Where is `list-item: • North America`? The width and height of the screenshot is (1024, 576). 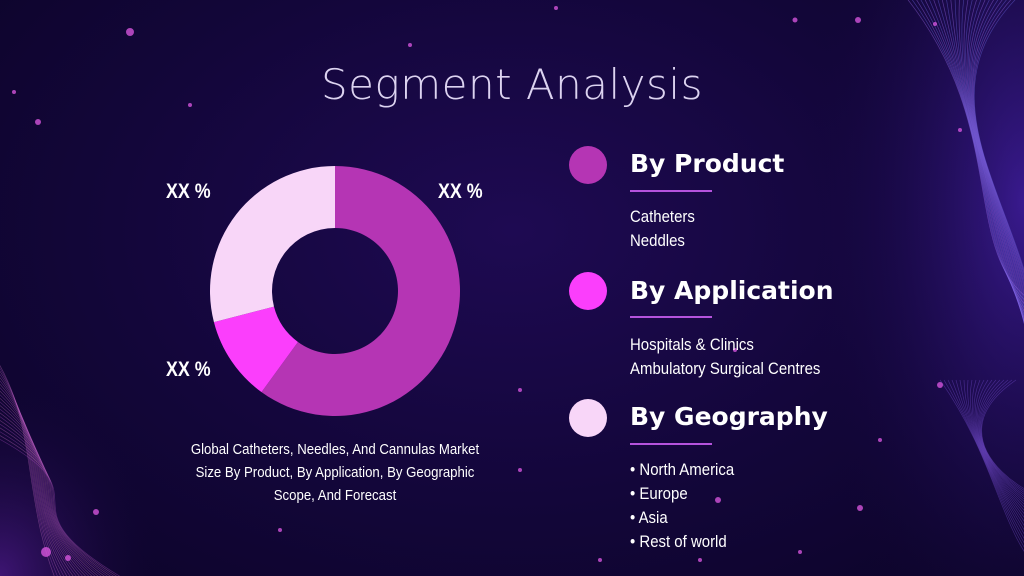
list-item: • North America is located at coordinates (682, 469).